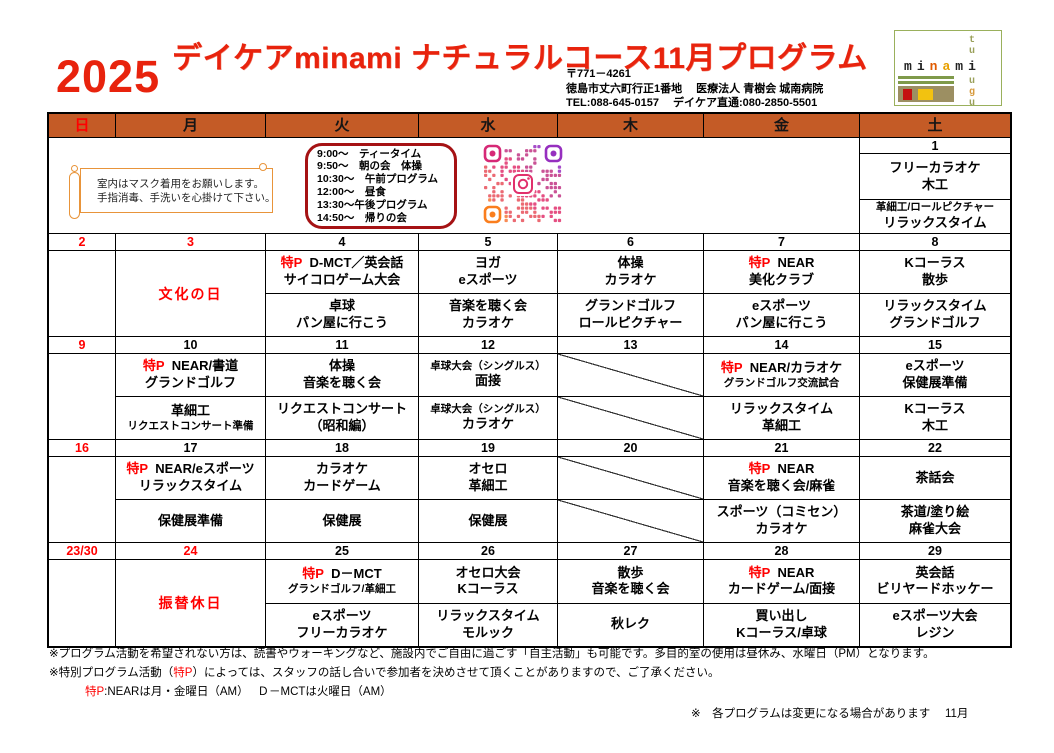  Describe the element at coordinates (598, 74) in the screenshot. I see `postal-code: 〒771－4261` at that location.